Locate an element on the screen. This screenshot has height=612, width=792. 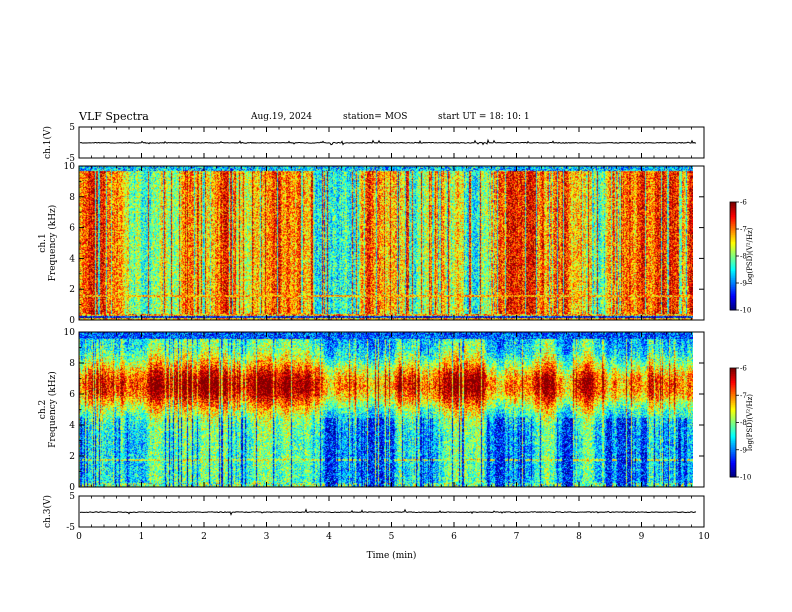
x-tick-label: 5 is located at coordinates (392, 537).